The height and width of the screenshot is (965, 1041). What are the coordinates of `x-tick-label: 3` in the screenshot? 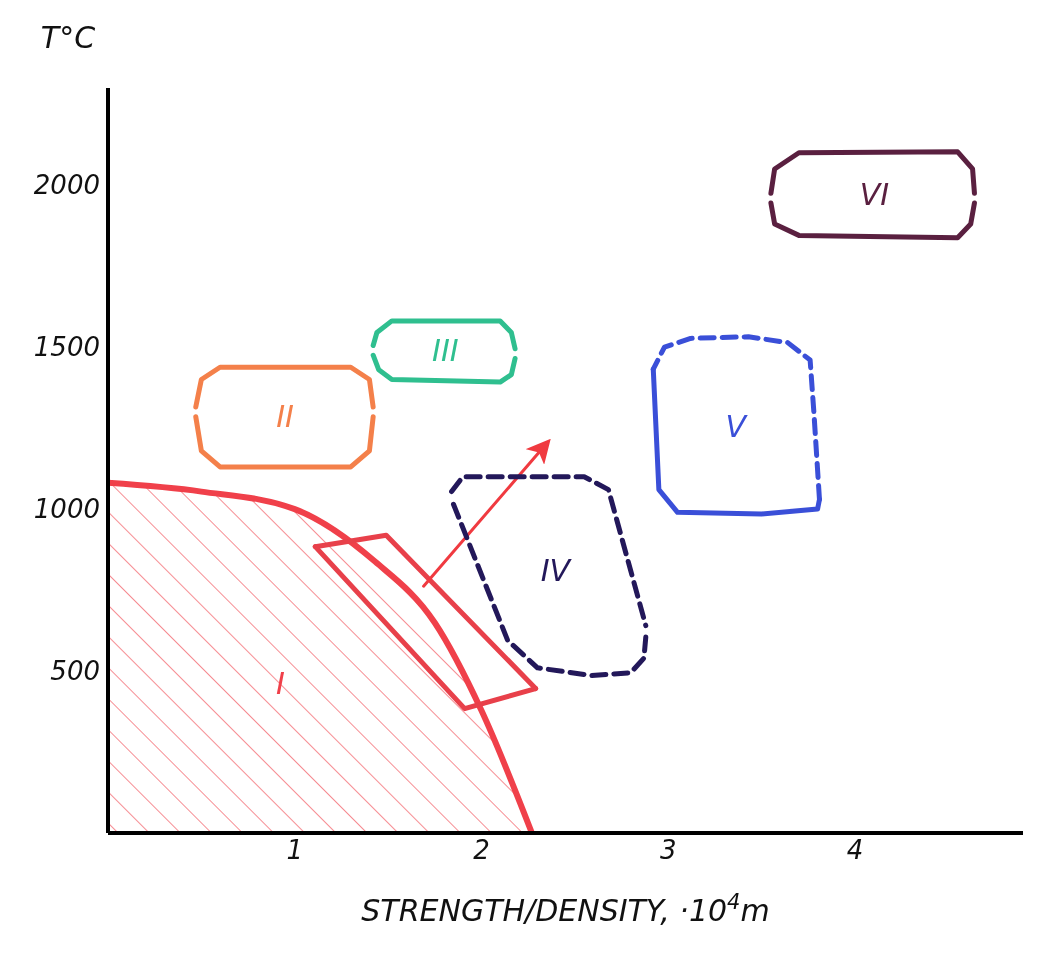 It's located at (668, 850).